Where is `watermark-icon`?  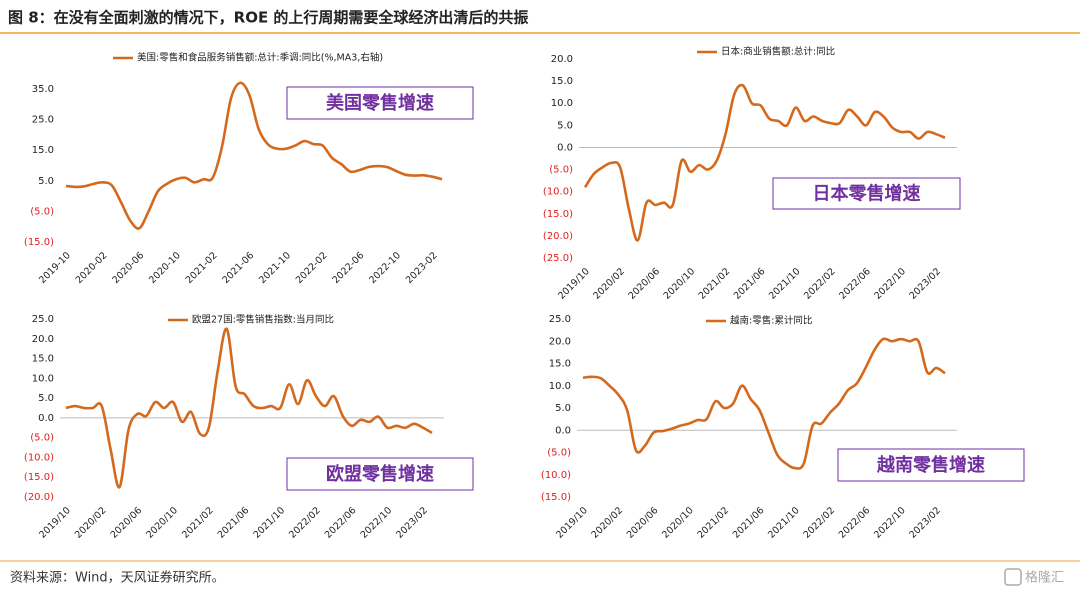 watermark-icon is located at coordinates (1013, 577).